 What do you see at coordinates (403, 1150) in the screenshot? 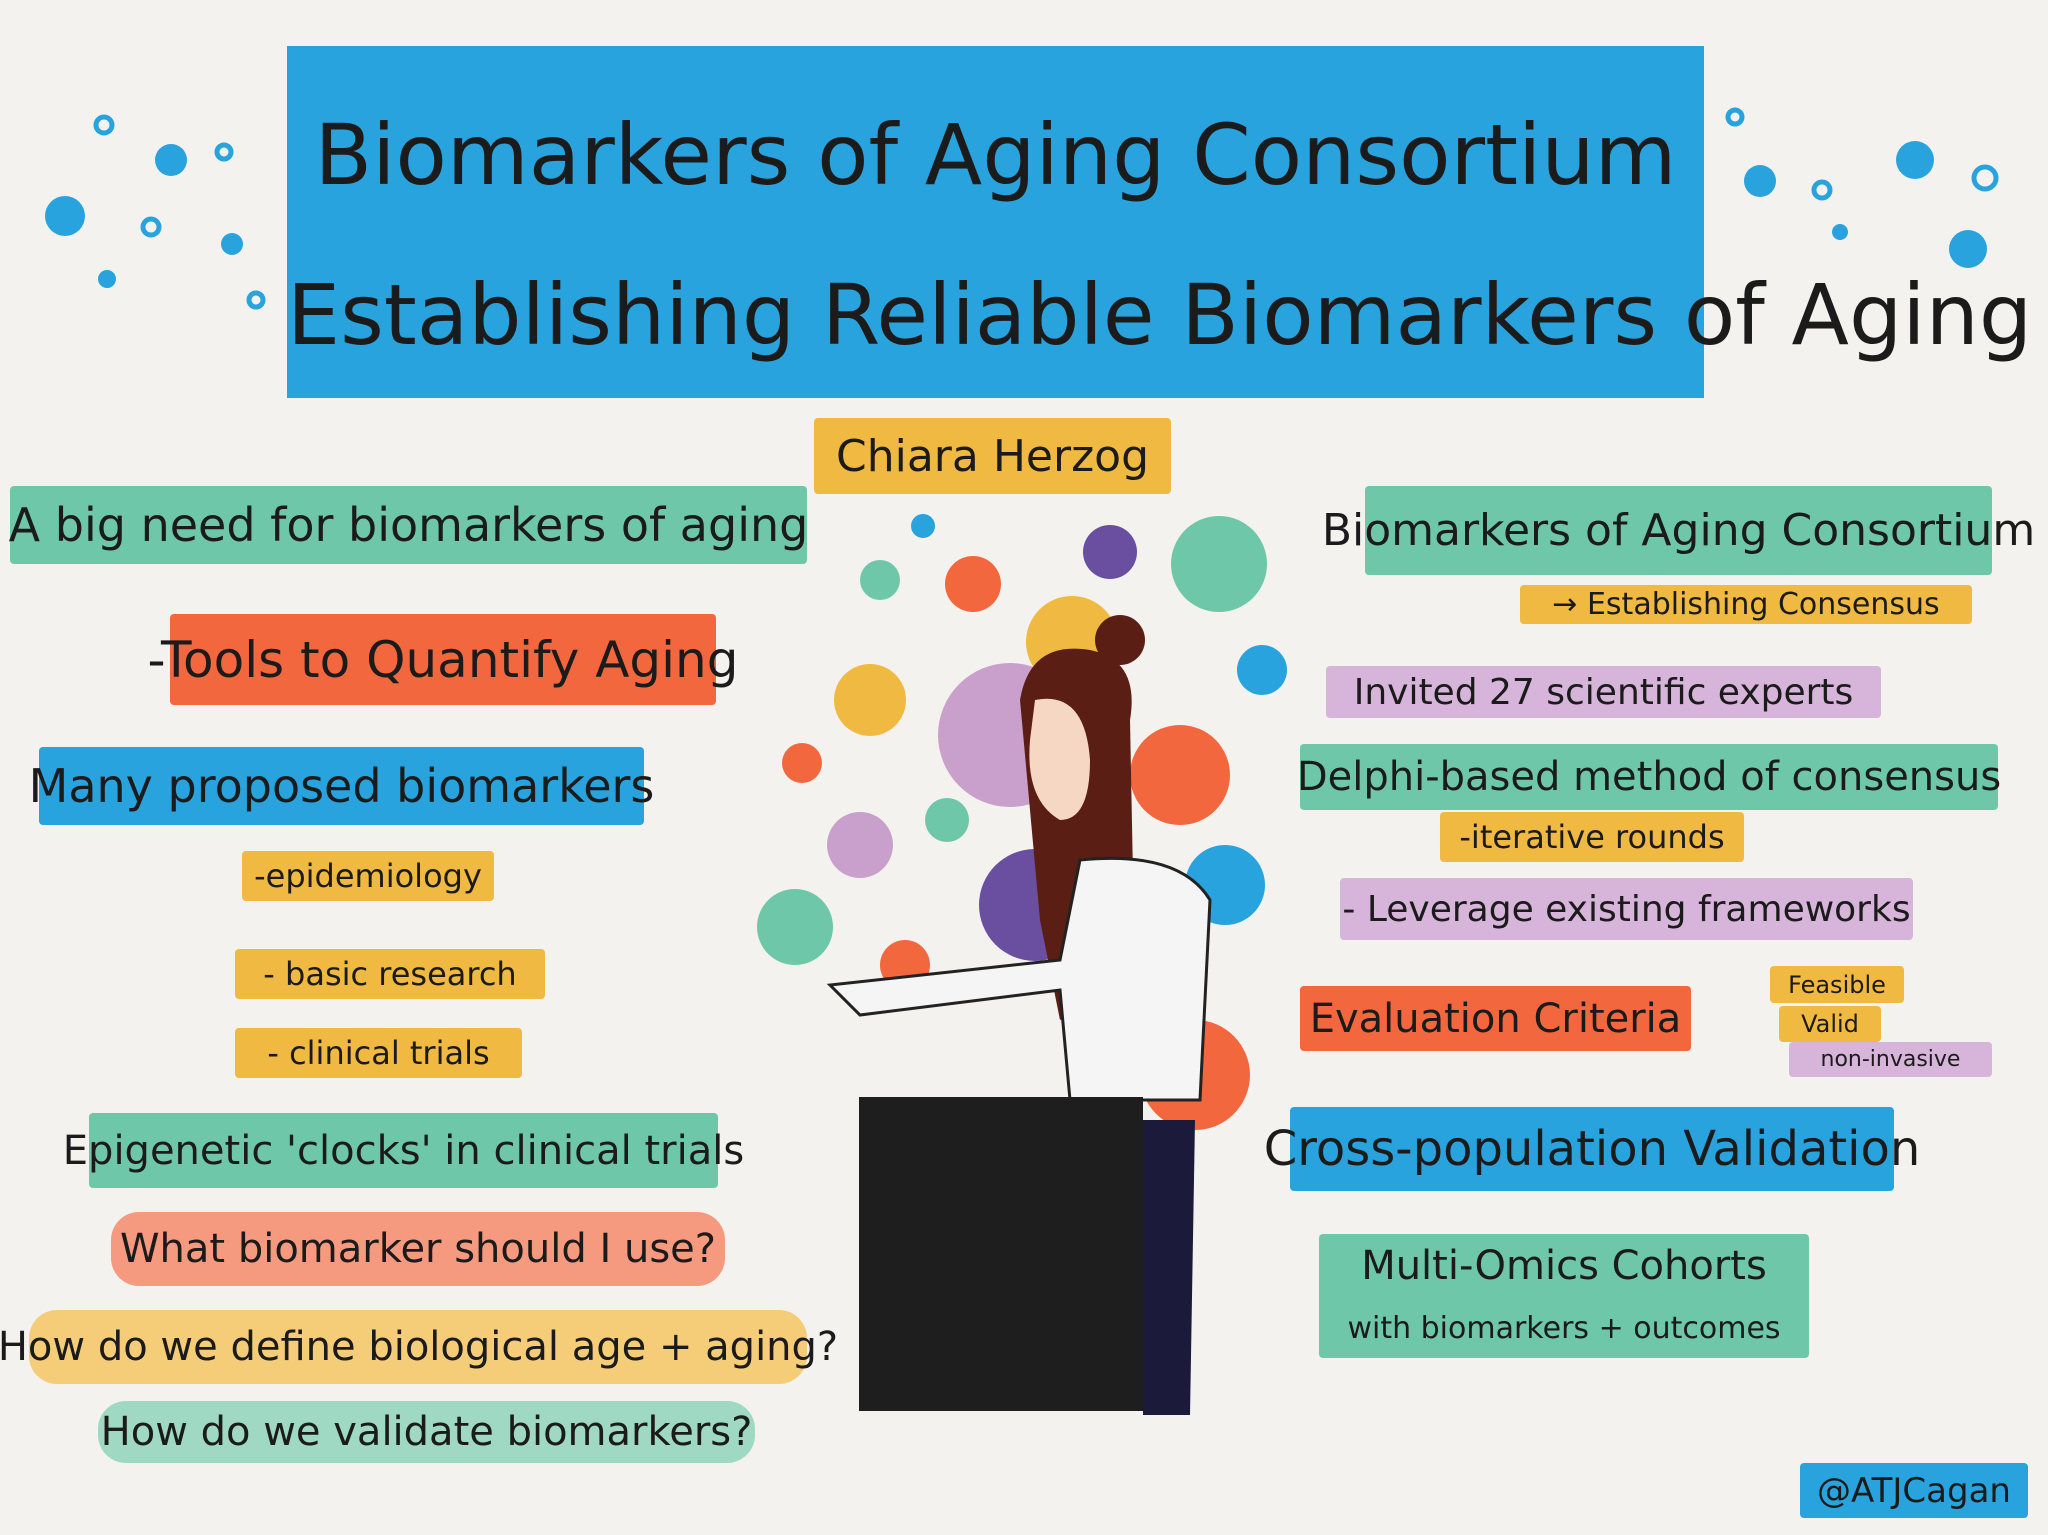
I see `note: Epigenetic 'clocks' in clinical trials` at bounding box center [403, 1150].